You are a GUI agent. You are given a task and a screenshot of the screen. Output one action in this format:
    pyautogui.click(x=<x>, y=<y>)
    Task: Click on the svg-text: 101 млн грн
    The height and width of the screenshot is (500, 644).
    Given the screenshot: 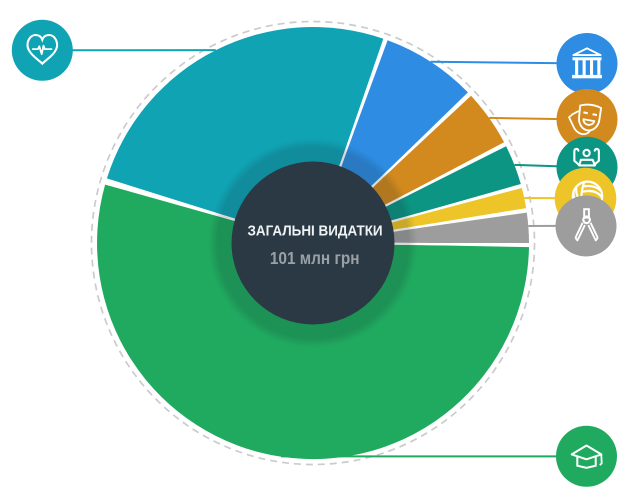 What is the action you would take?
    pyautogui.click(x=315, y=258)
    